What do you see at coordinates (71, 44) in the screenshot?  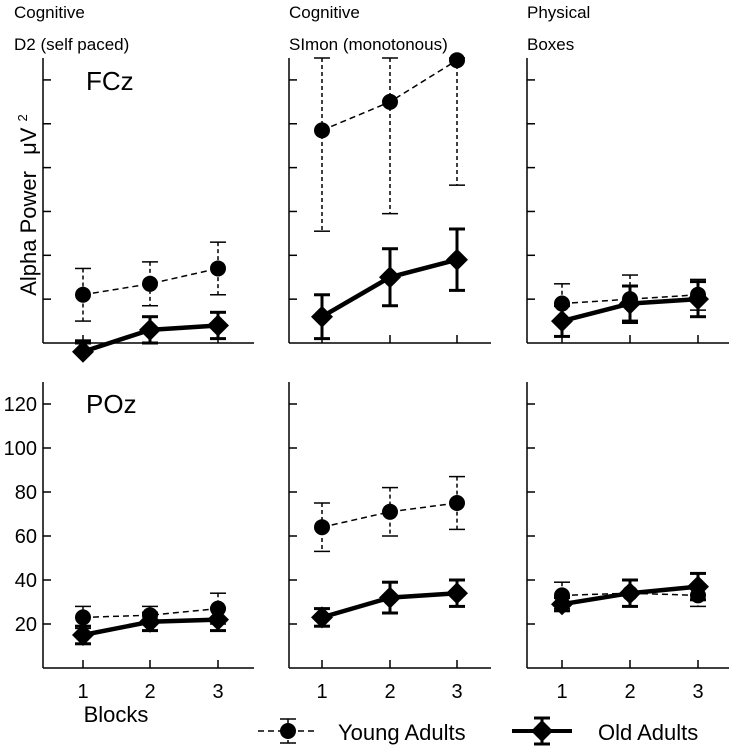 I see `col1-task: D2 (self paced)` at bounding box center [71, 44].